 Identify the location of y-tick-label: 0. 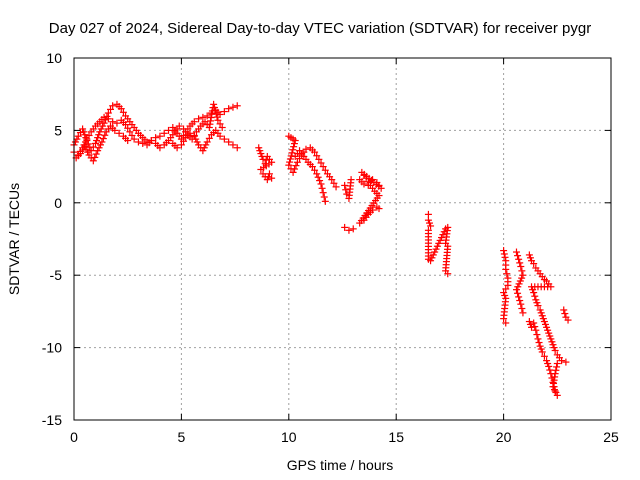
(58, 203).